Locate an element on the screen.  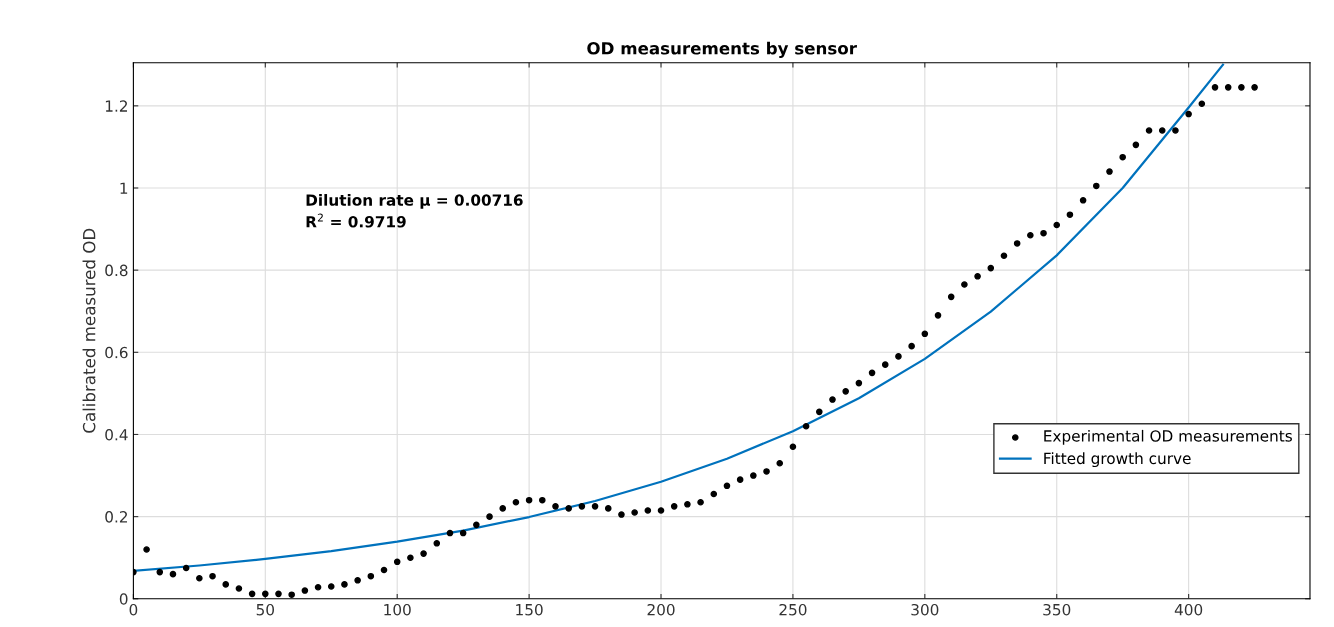
y-tick-label: 1.2 is located at coordinates (116, 106).